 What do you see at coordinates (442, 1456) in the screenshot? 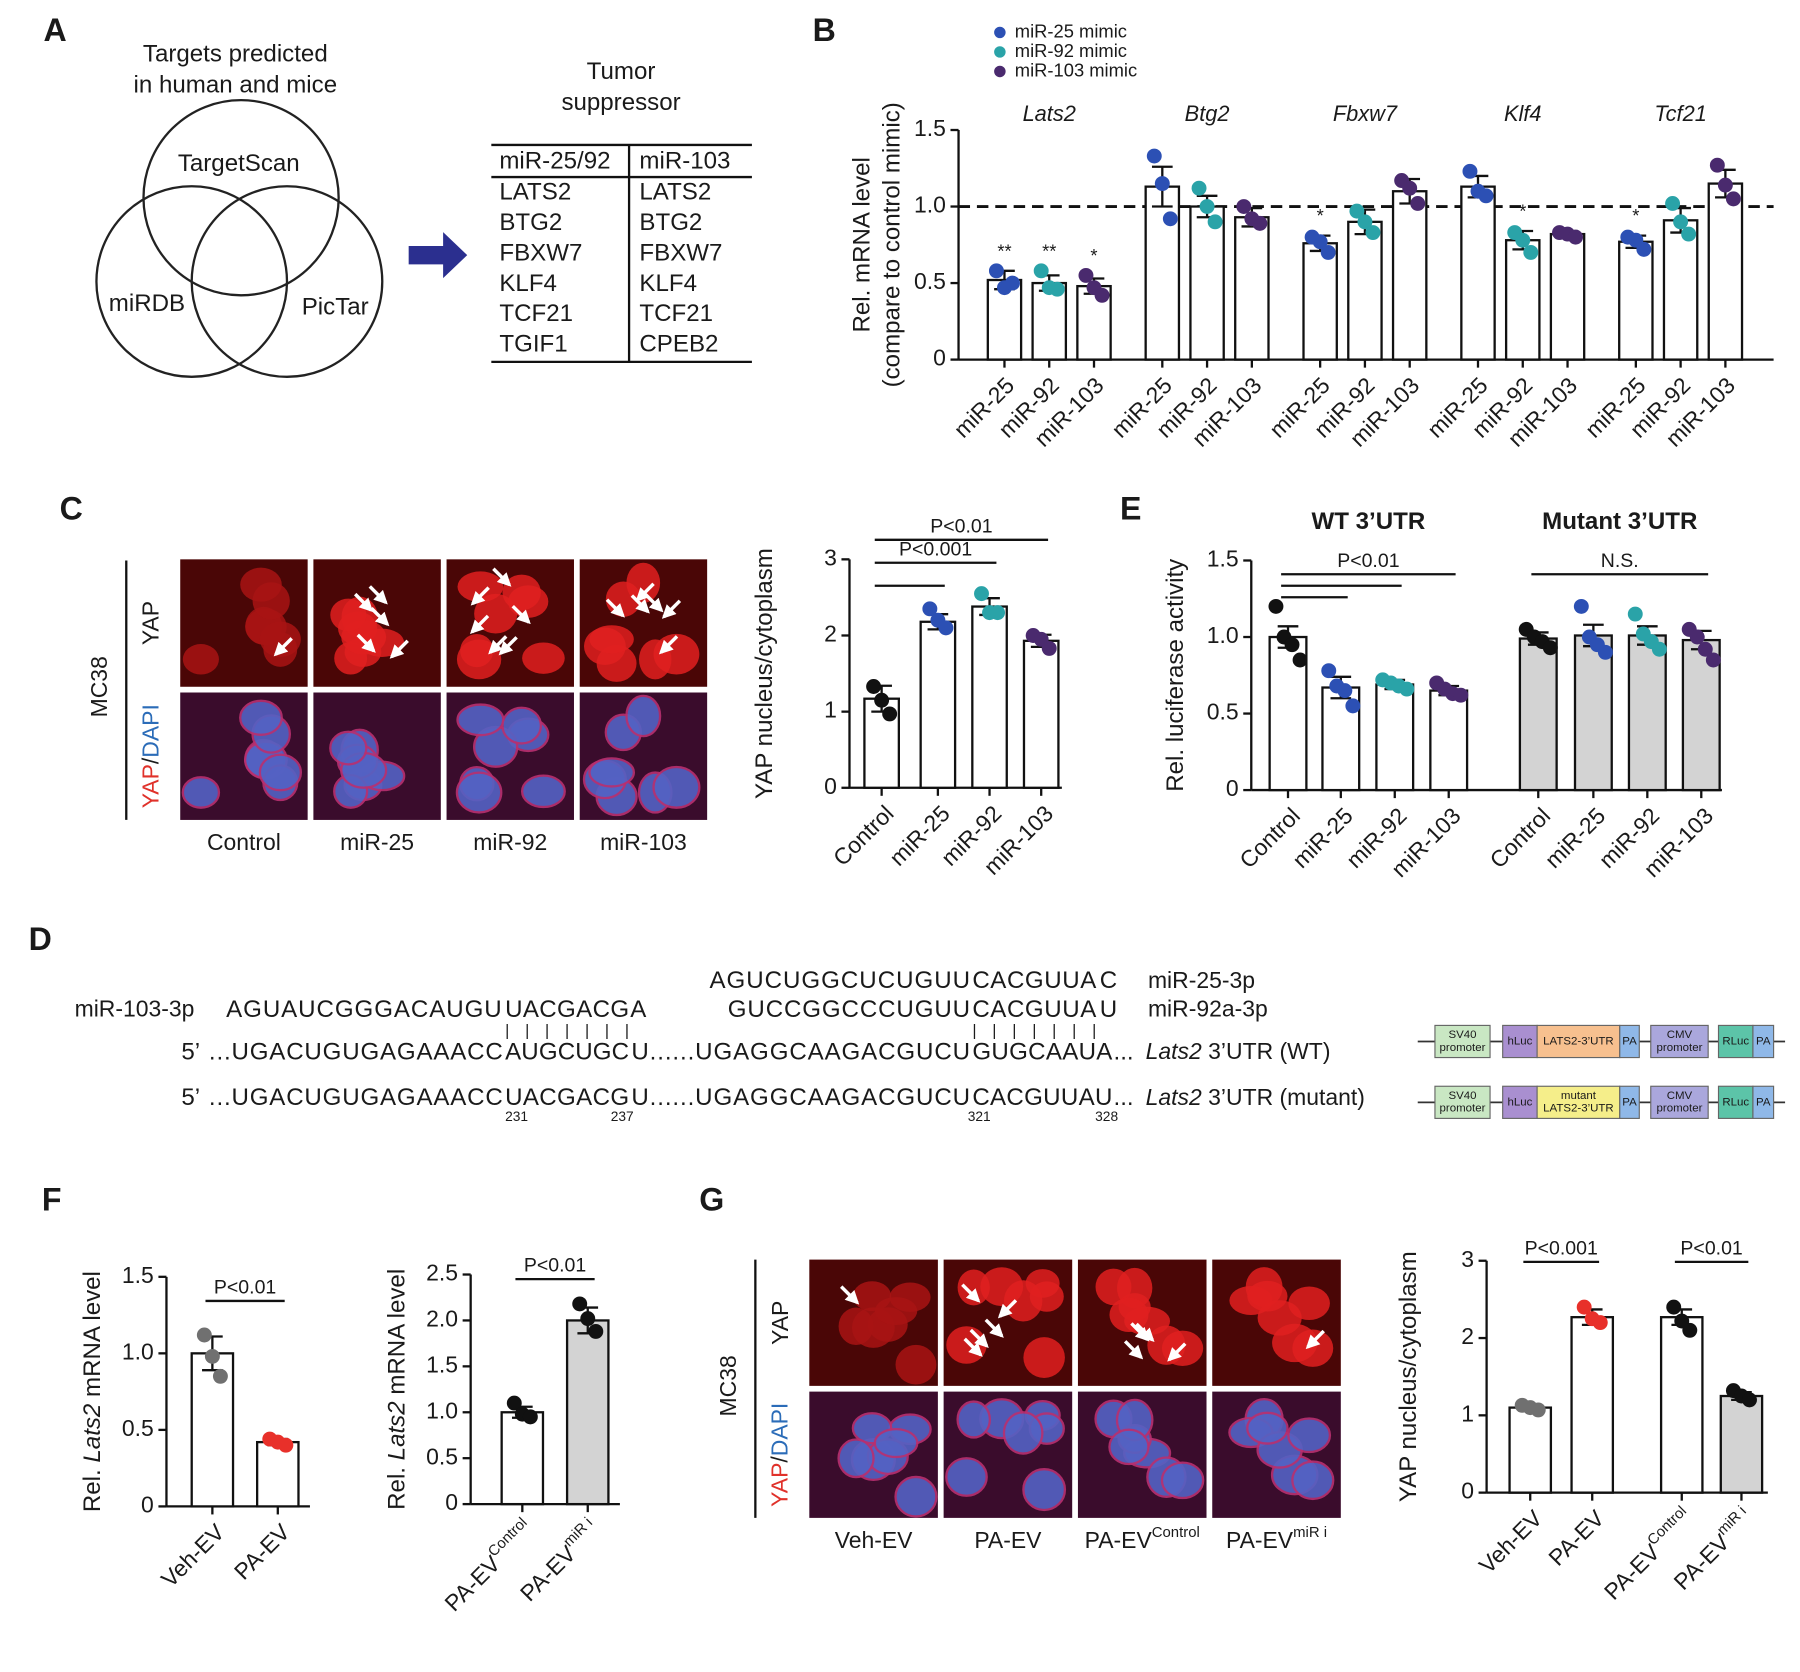
I see `y-tick-label: 0.5` at bounding box center [442, 1456].